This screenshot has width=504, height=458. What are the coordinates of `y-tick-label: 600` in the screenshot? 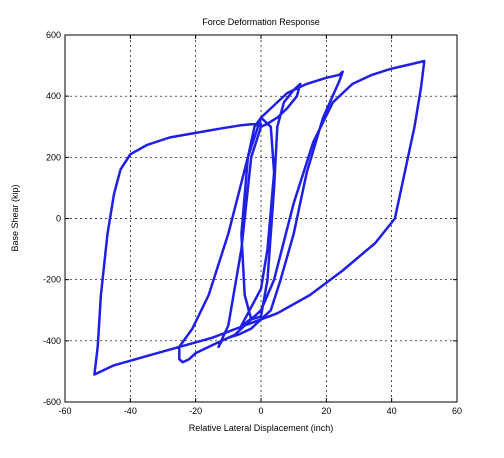 It's located at (53, 35).